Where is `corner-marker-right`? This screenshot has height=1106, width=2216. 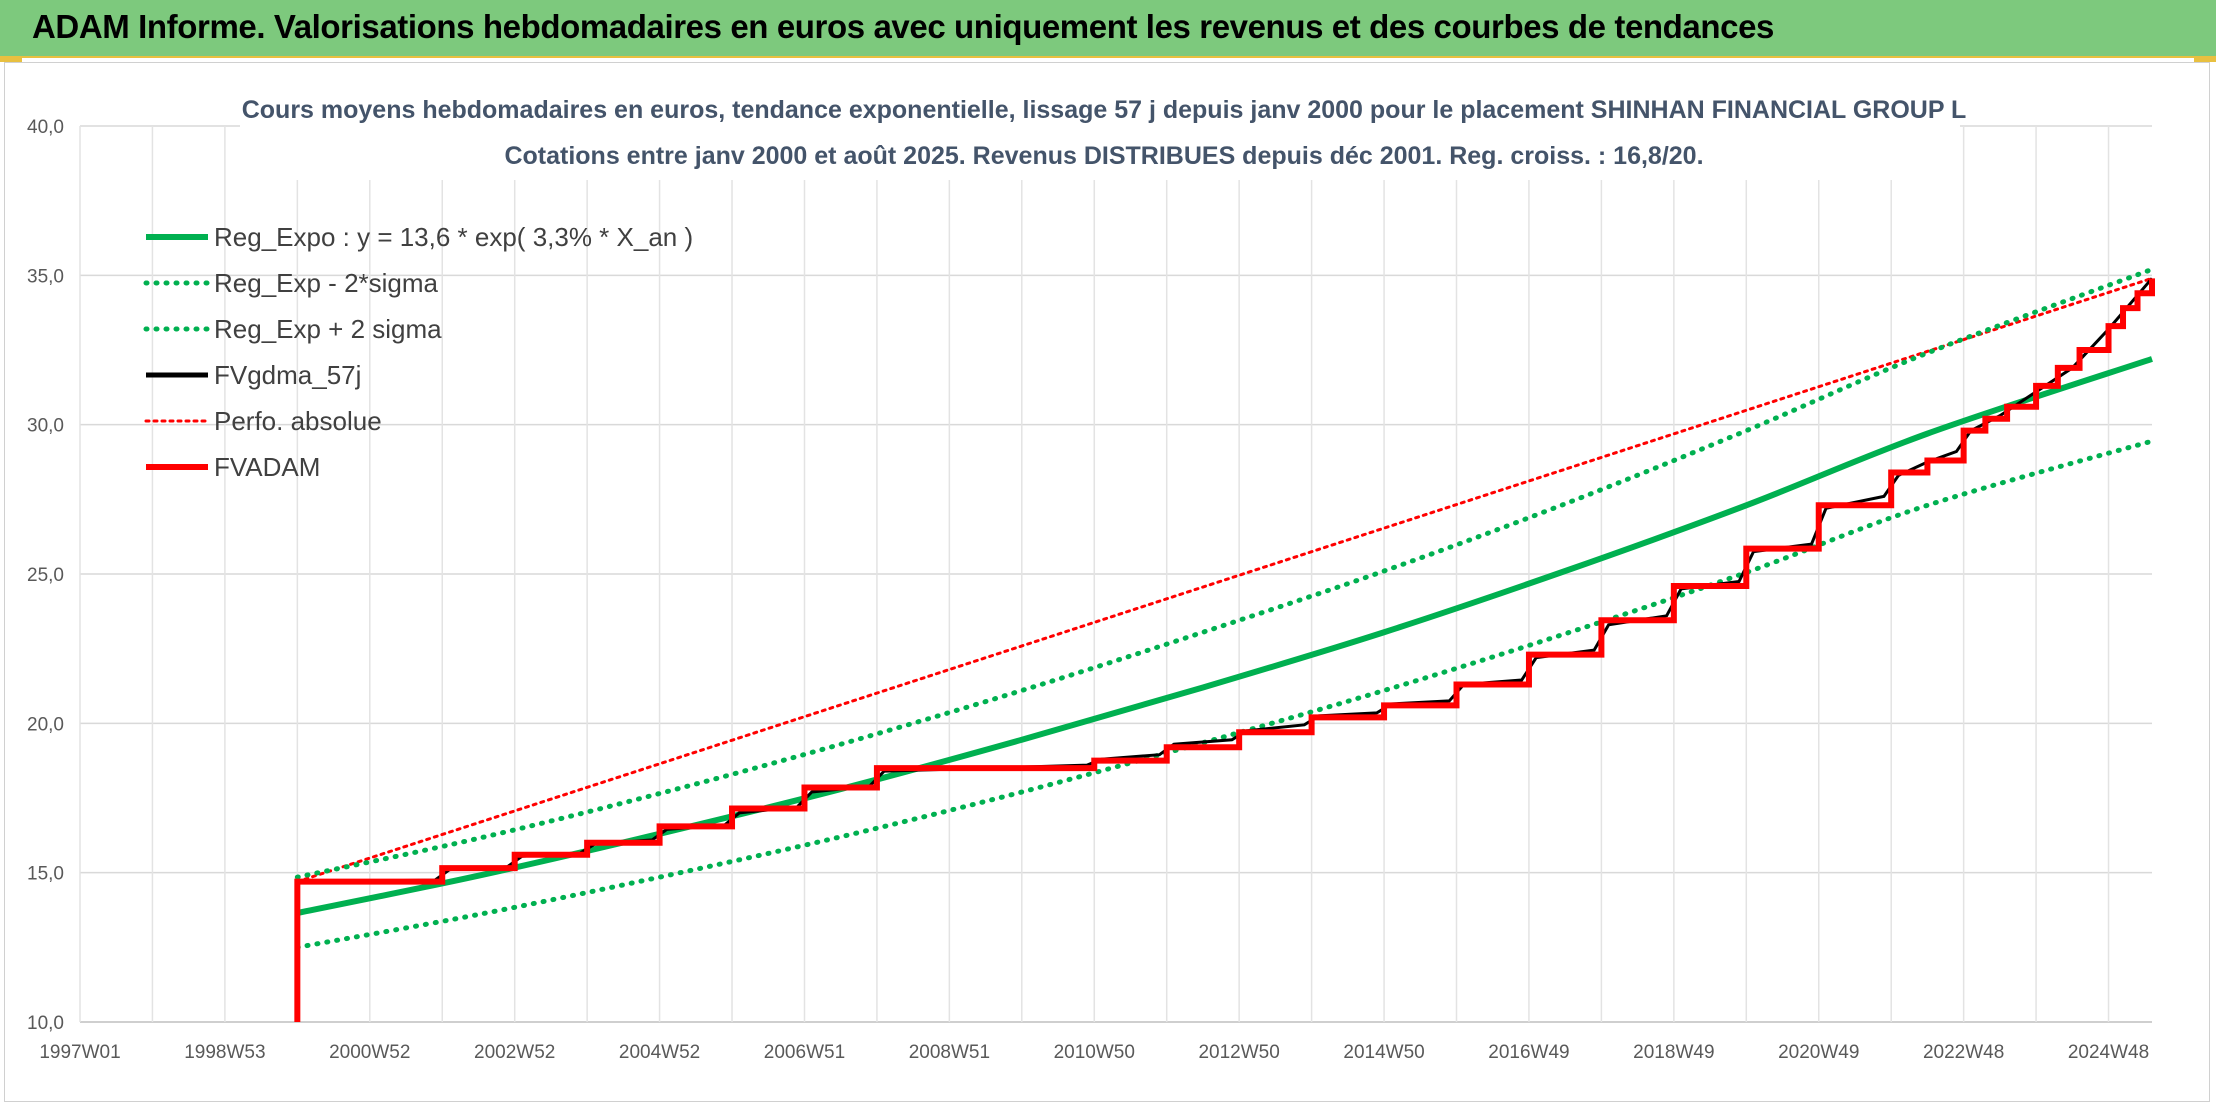 corner-marker-right is located at coordinates (2205, 59).